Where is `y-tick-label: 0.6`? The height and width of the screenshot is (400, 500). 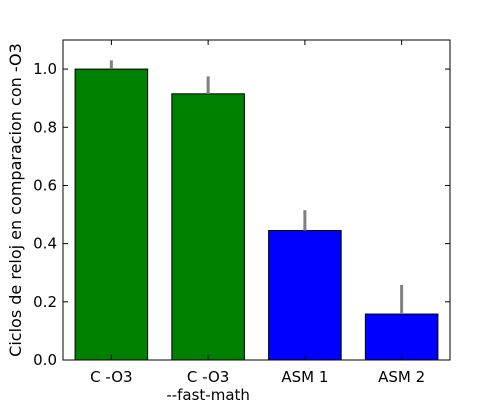
y-tick-label: 0.6 is located at coordinates (45, 185).